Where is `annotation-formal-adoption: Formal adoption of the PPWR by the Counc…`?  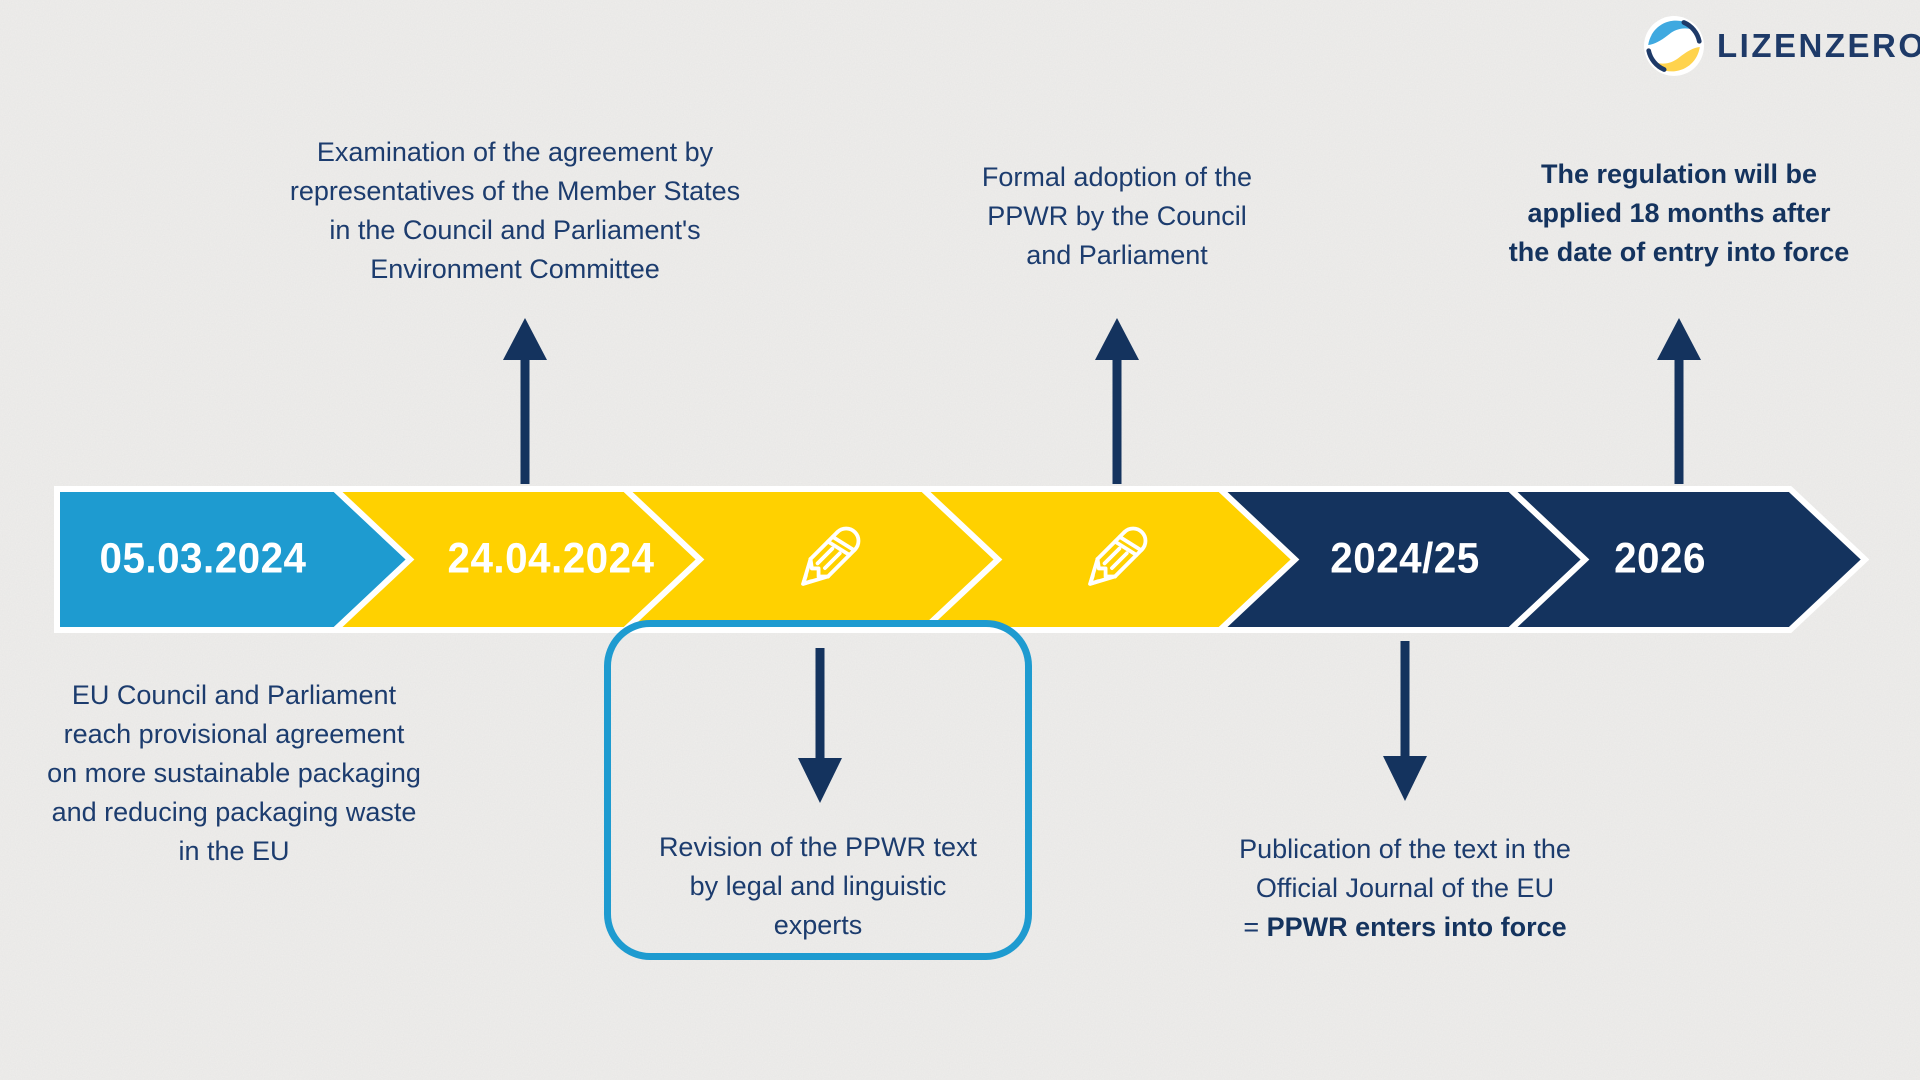 annotation-formal-adoption: Formal adoption of the PPWR by the Counc… is located at coordinates (1117, 216).